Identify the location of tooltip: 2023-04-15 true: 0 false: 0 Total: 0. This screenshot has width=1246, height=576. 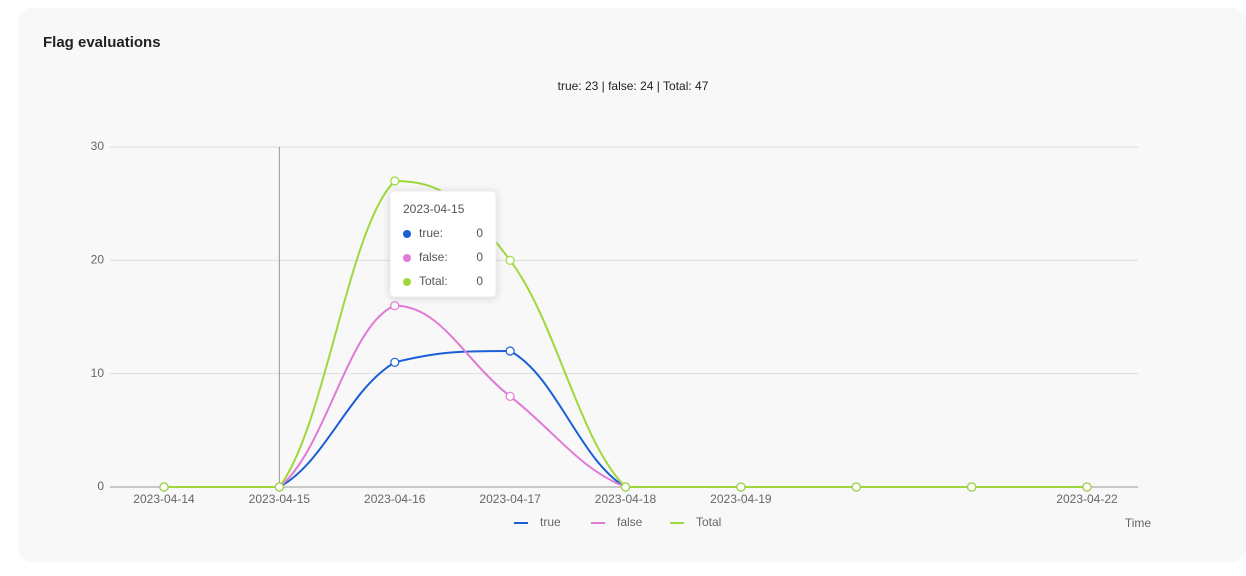
(443, 244).